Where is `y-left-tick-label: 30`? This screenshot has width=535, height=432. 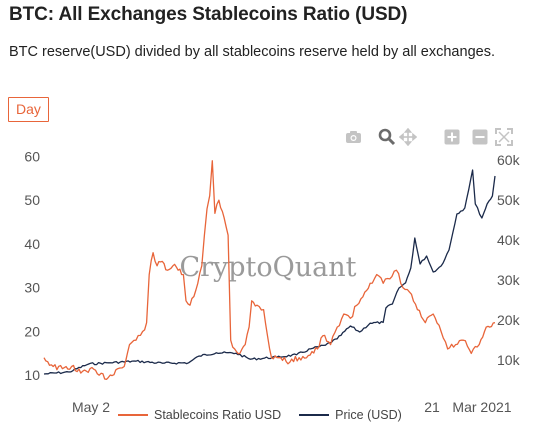 y-left-tick-label: 30 is located at coordinates (32, 288).